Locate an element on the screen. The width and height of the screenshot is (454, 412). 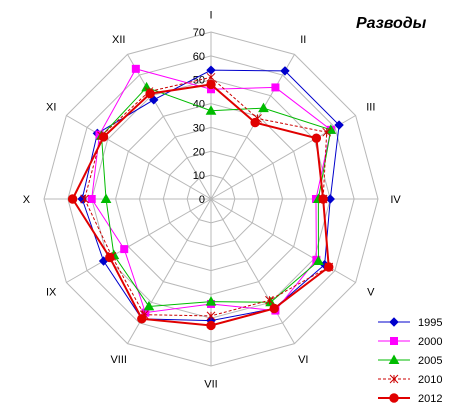
category-label: XII is located at coordinates (118, 40).